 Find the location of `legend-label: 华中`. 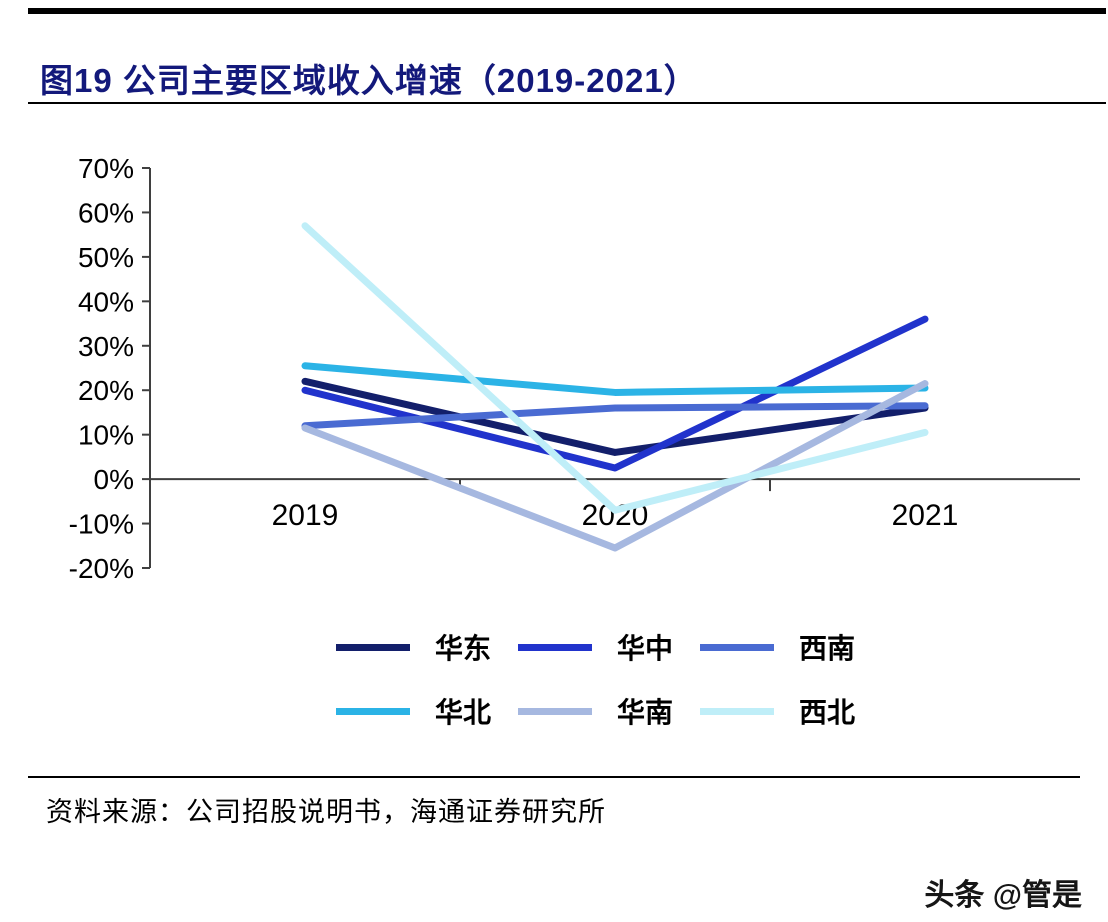

legend-label: 华中 is located at coordinates (645, 648).